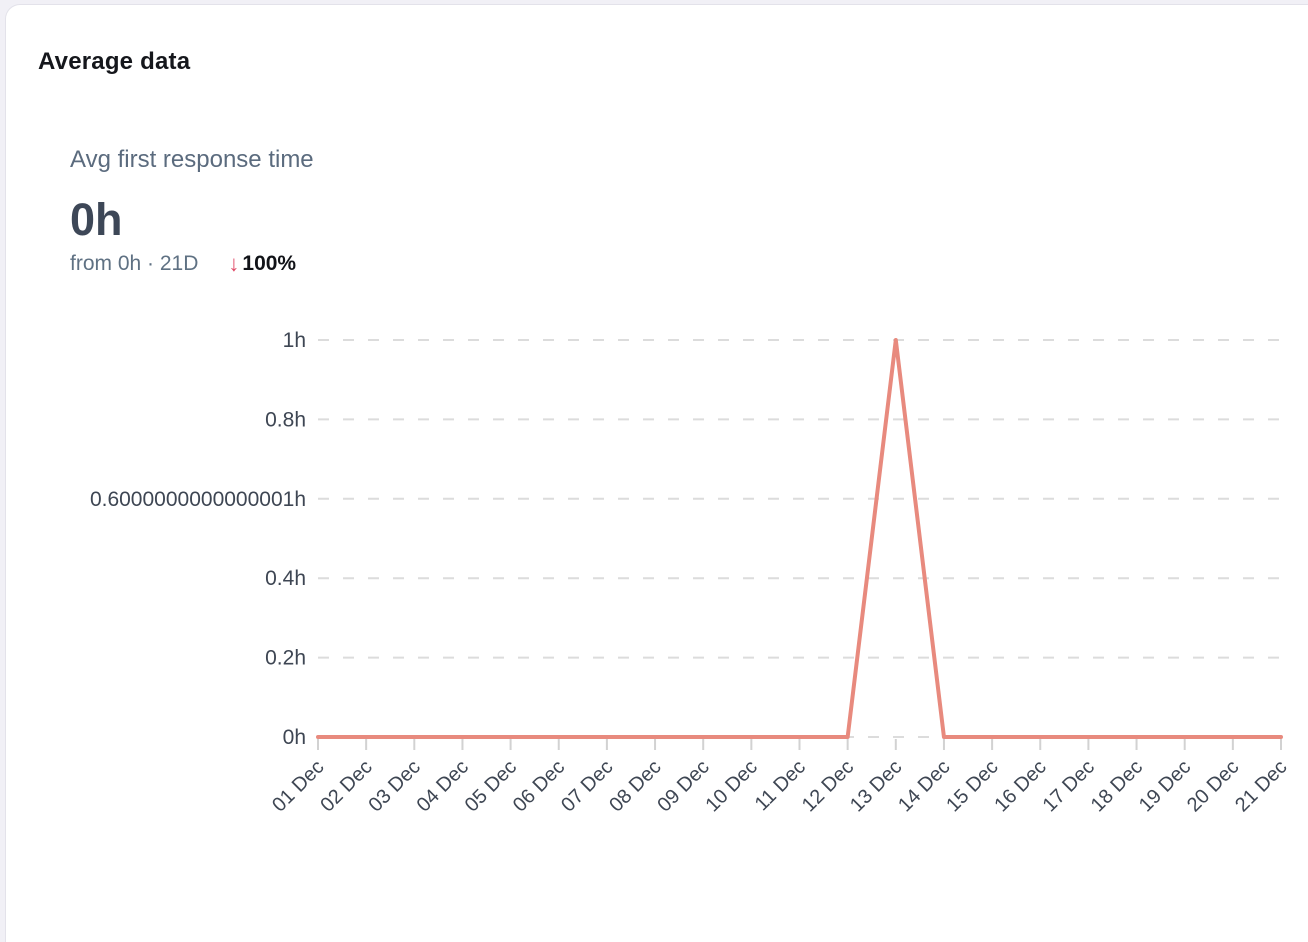 Image resolution: width=1308 pixels, height=942 pixels. I want to click on x-axis-label: 17 Dec, so click(1069, 786).